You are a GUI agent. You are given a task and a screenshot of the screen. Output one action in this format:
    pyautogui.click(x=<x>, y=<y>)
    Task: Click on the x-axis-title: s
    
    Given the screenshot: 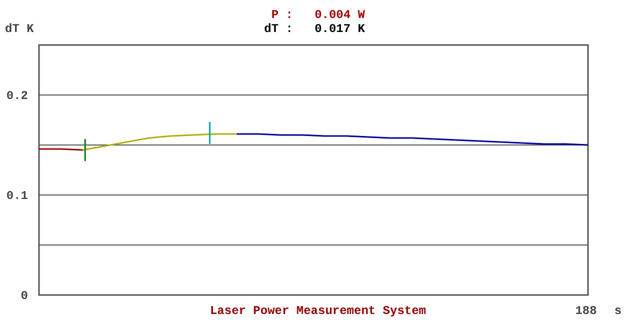 What is the action you would take?
    pyautogui.click(x=618, y=311)
    